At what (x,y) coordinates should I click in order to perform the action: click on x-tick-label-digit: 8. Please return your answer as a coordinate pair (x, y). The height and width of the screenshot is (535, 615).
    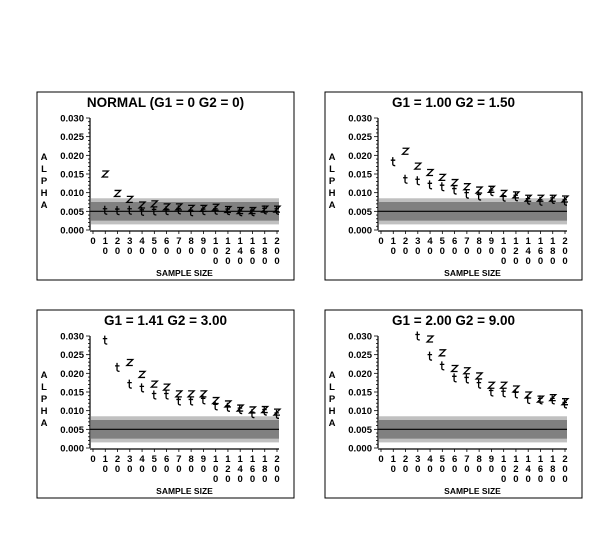
    Looking at the image, I should click on (478, 459).